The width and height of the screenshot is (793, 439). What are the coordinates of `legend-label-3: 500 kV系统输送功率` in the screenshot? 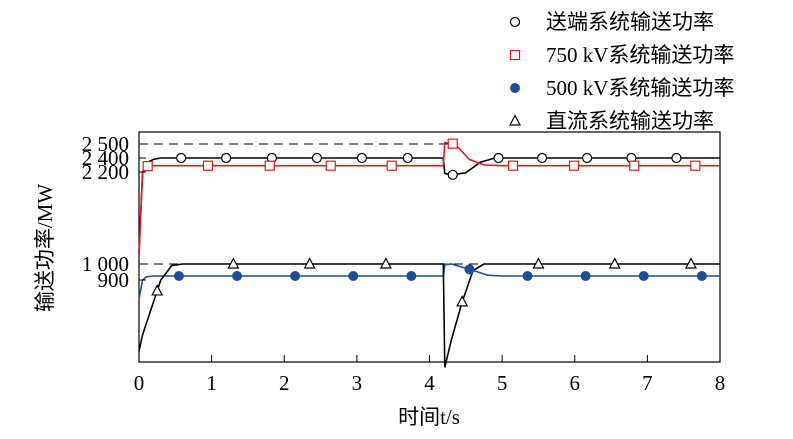 It's located at (640, 88).